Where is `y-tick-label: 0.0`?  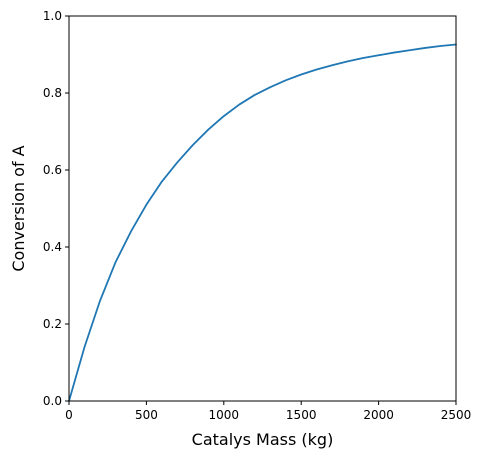 y-tick-label: 0.0 is located at coordinates (52, 401).